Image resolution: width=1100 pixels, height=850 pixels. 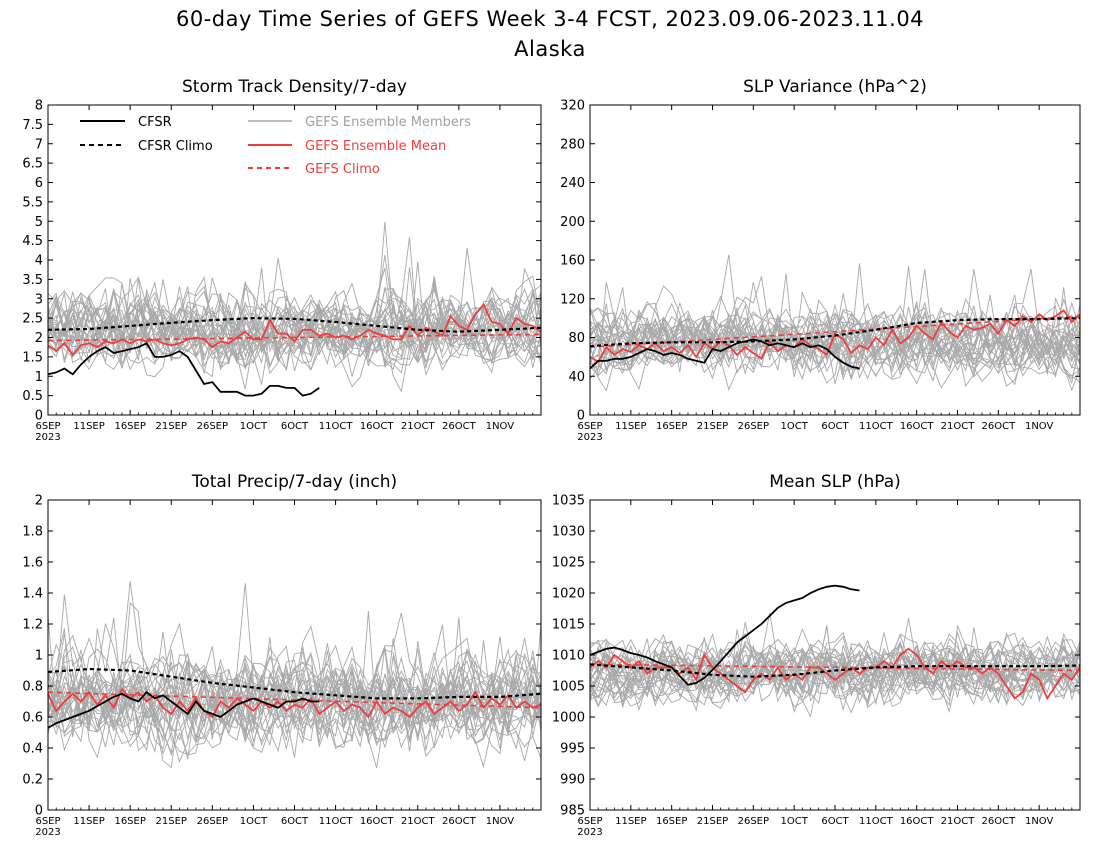 What do you see at coordinates (568, 594) in the screenshot?
I see `y-tick-label: 1020` at bounding box center [568, 594].